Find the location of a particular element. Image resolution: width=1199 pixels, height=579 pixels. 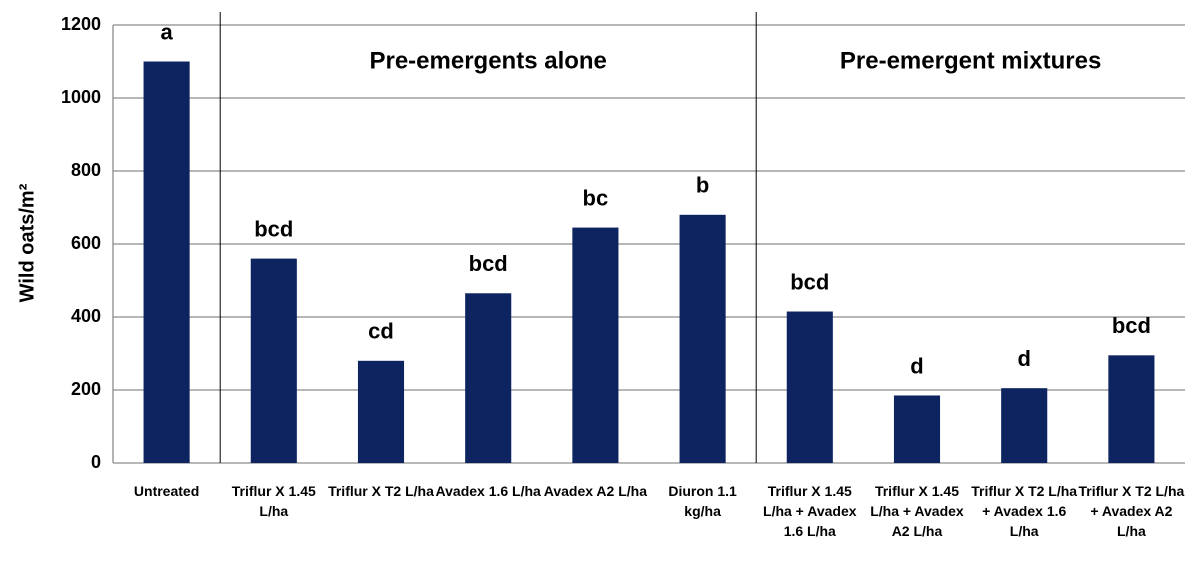

x-tick-label: Triflur X T2 L/ha + Avadex A2 L/ha is located at coordinates (1131, 511).